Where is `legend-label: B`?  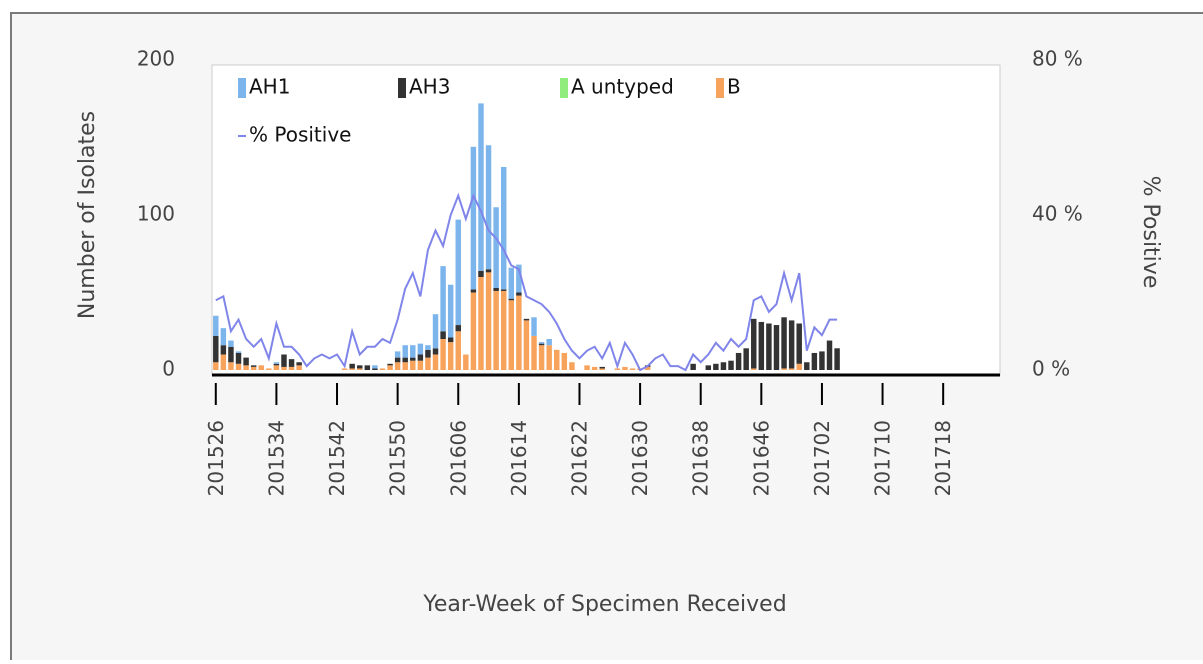 legend-label: B is located at coordinates (734, 87).